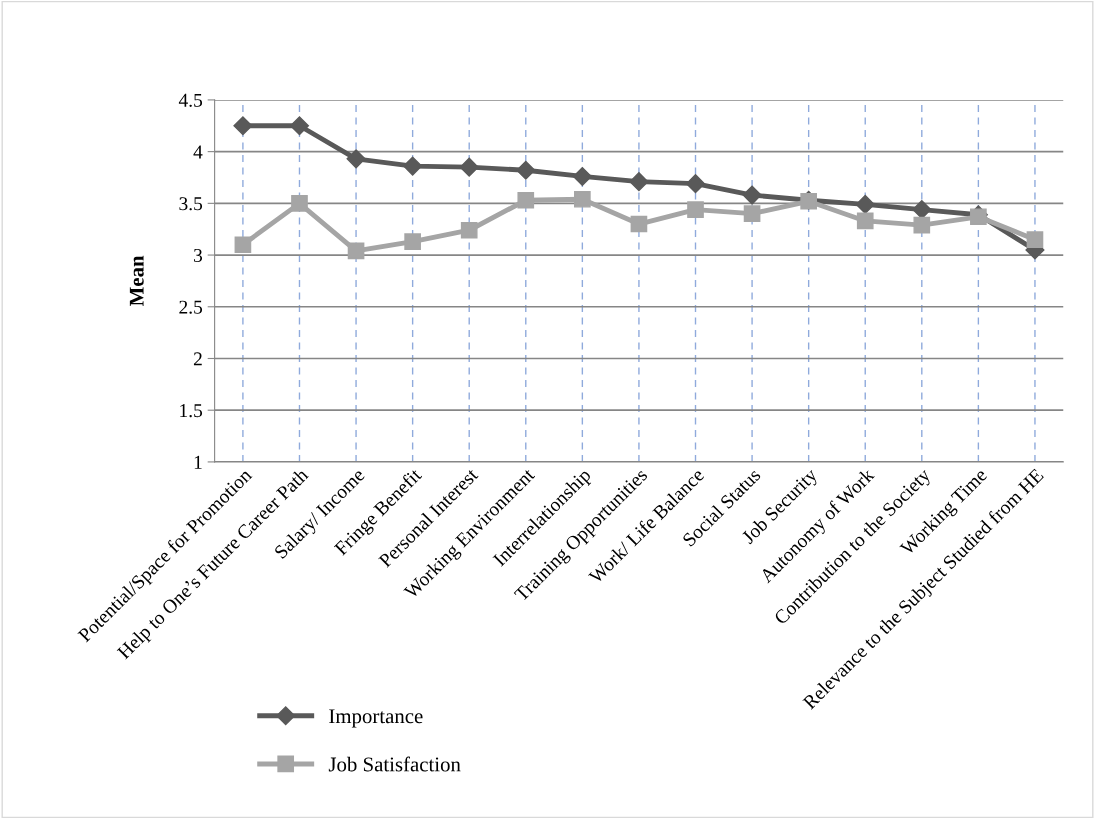  What do you see at coordinates (198, 255) in the screenshot?
I see `y-tick-label: 3` at bounding box center [198, 255].